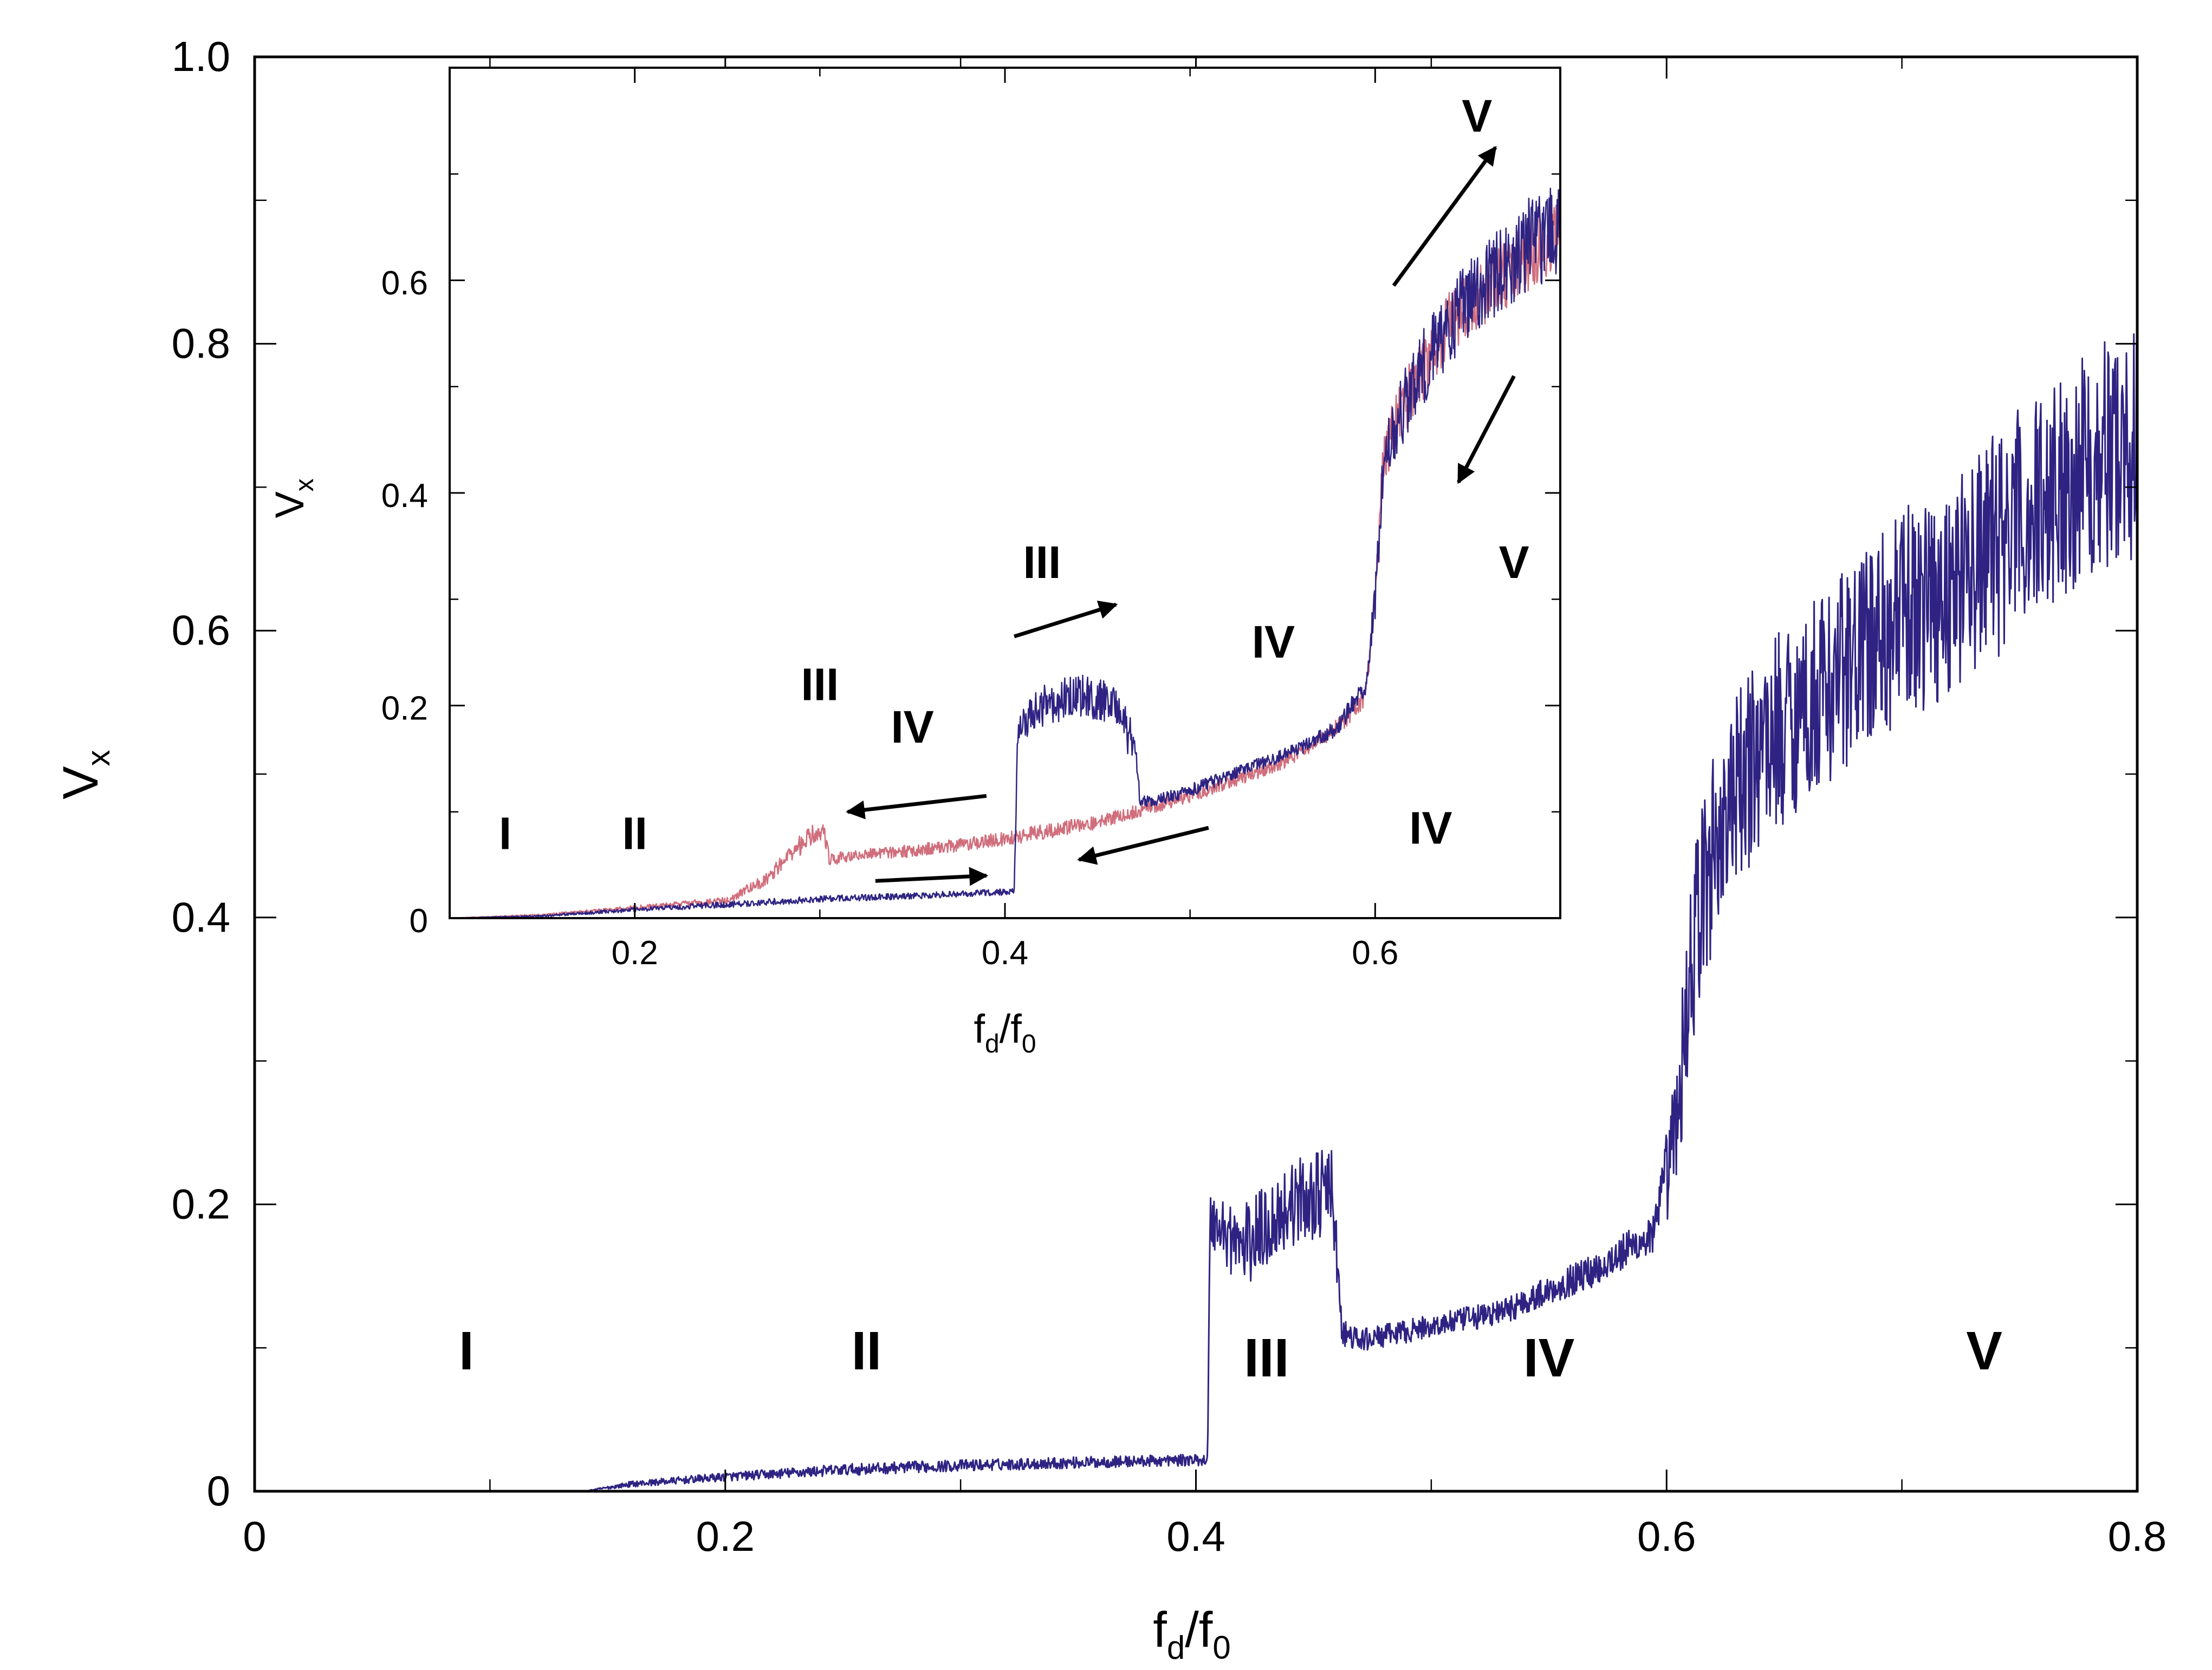 This screenshot has width=2212, height=1670. What do you see at coordinates (1195, 1536) in the screenshot?
I see `main-x-tick-label: 0.4` at bounding box center [1195, 1536].